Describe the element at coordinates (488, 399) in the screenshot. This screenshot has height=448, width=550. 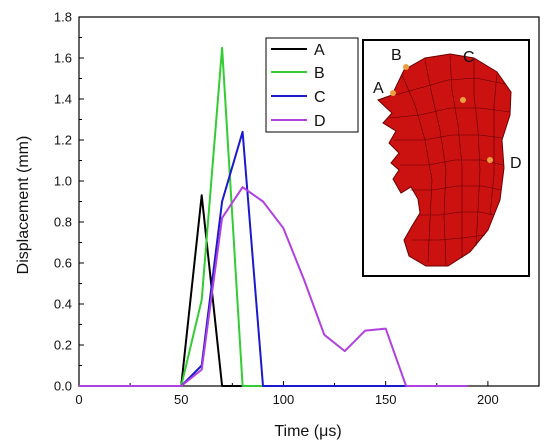
I see `x-tick-label: 200` at that location.